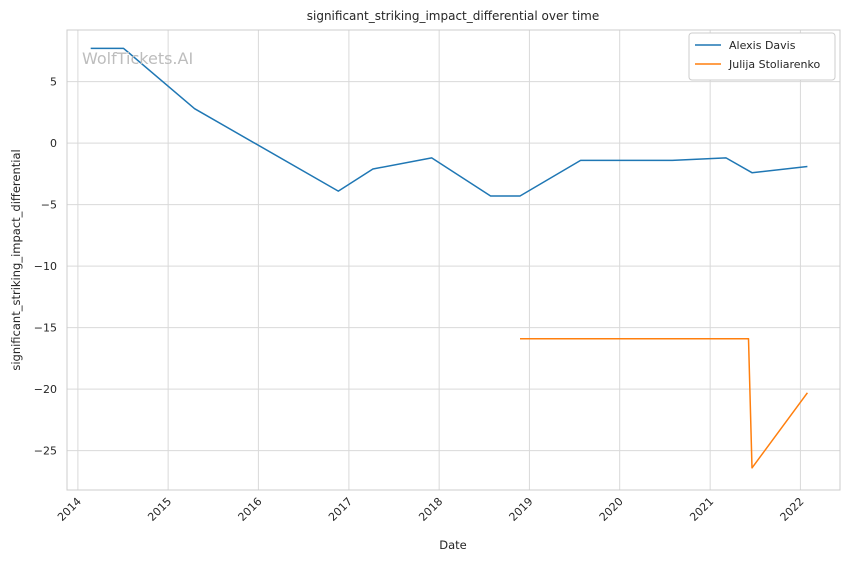 The image size is (850, 561). I want to click on x-tick-label: 2022, so click(792, 509).